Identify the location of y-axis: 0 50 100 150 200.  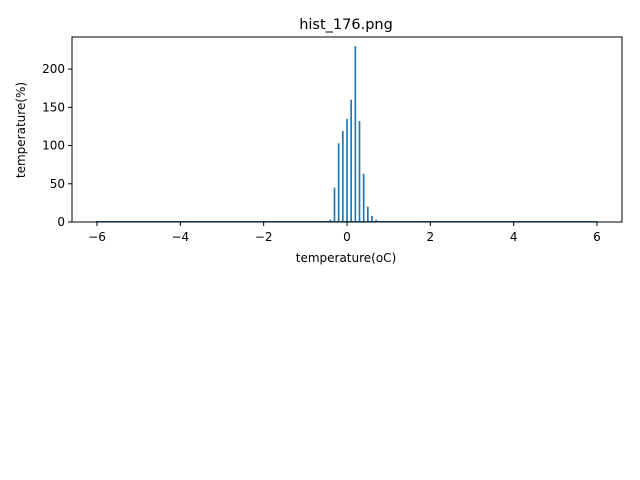
(57, 145).